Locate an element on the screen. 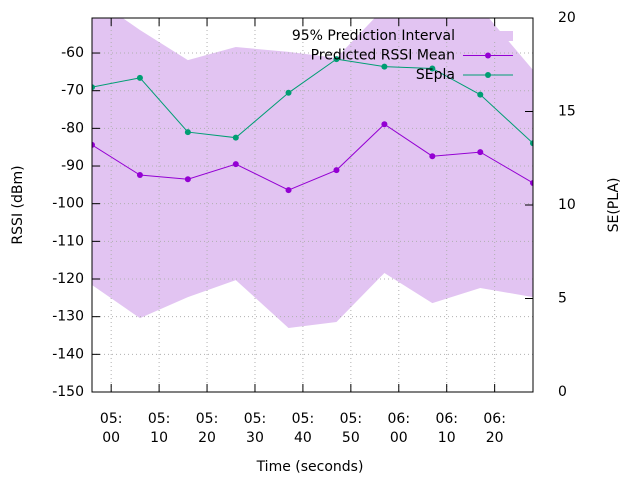  y-tick-label: -80 is located at coordinates (72, 128).